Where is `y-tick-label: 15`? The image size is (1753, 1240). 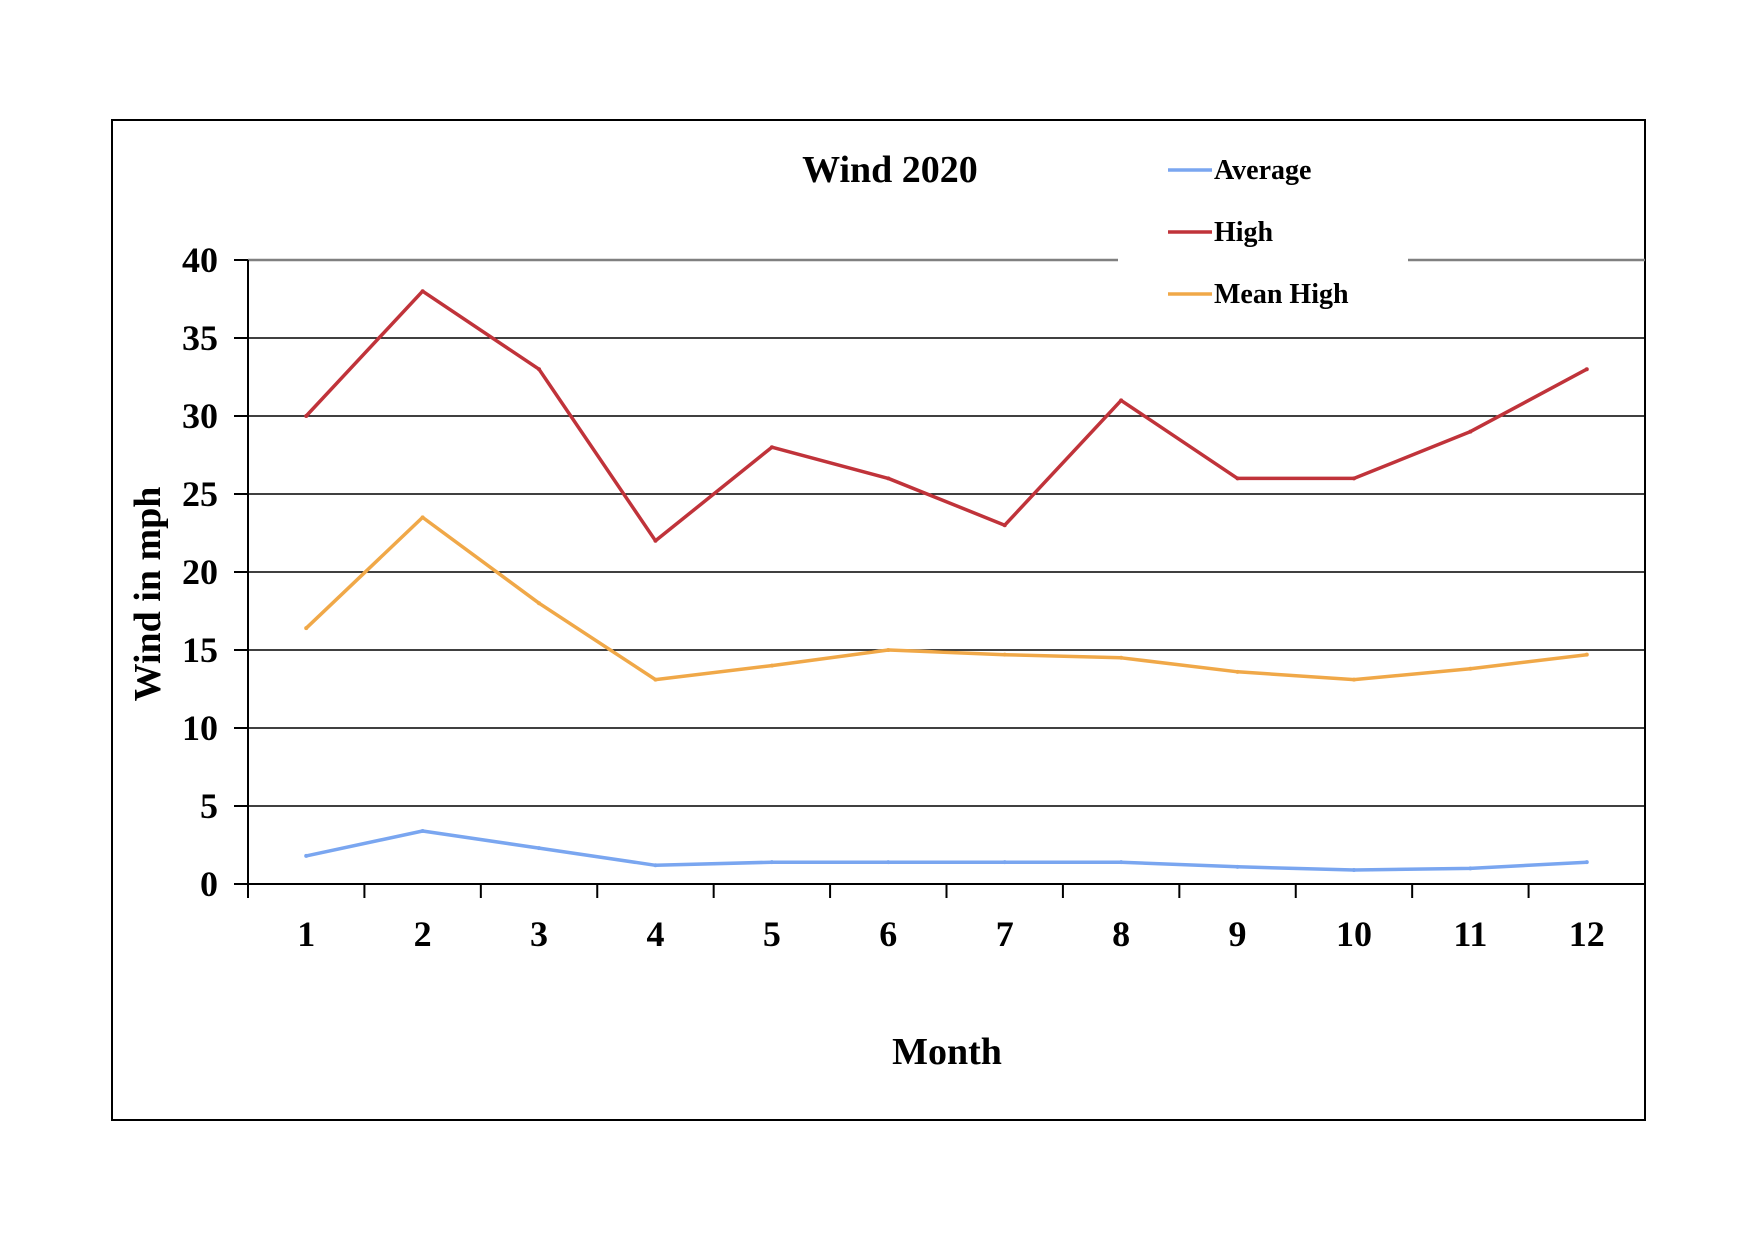
y-tick-label: 15 is located at coordinates (200, 650).